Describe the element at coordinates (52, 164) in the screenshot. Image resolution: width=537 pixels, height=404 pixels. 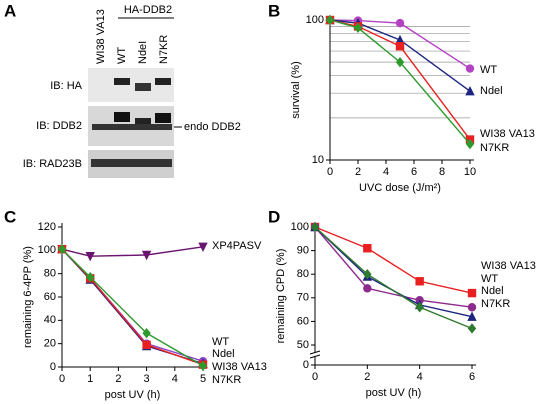
I see `blot-label: IB: RAD23B` at that location.